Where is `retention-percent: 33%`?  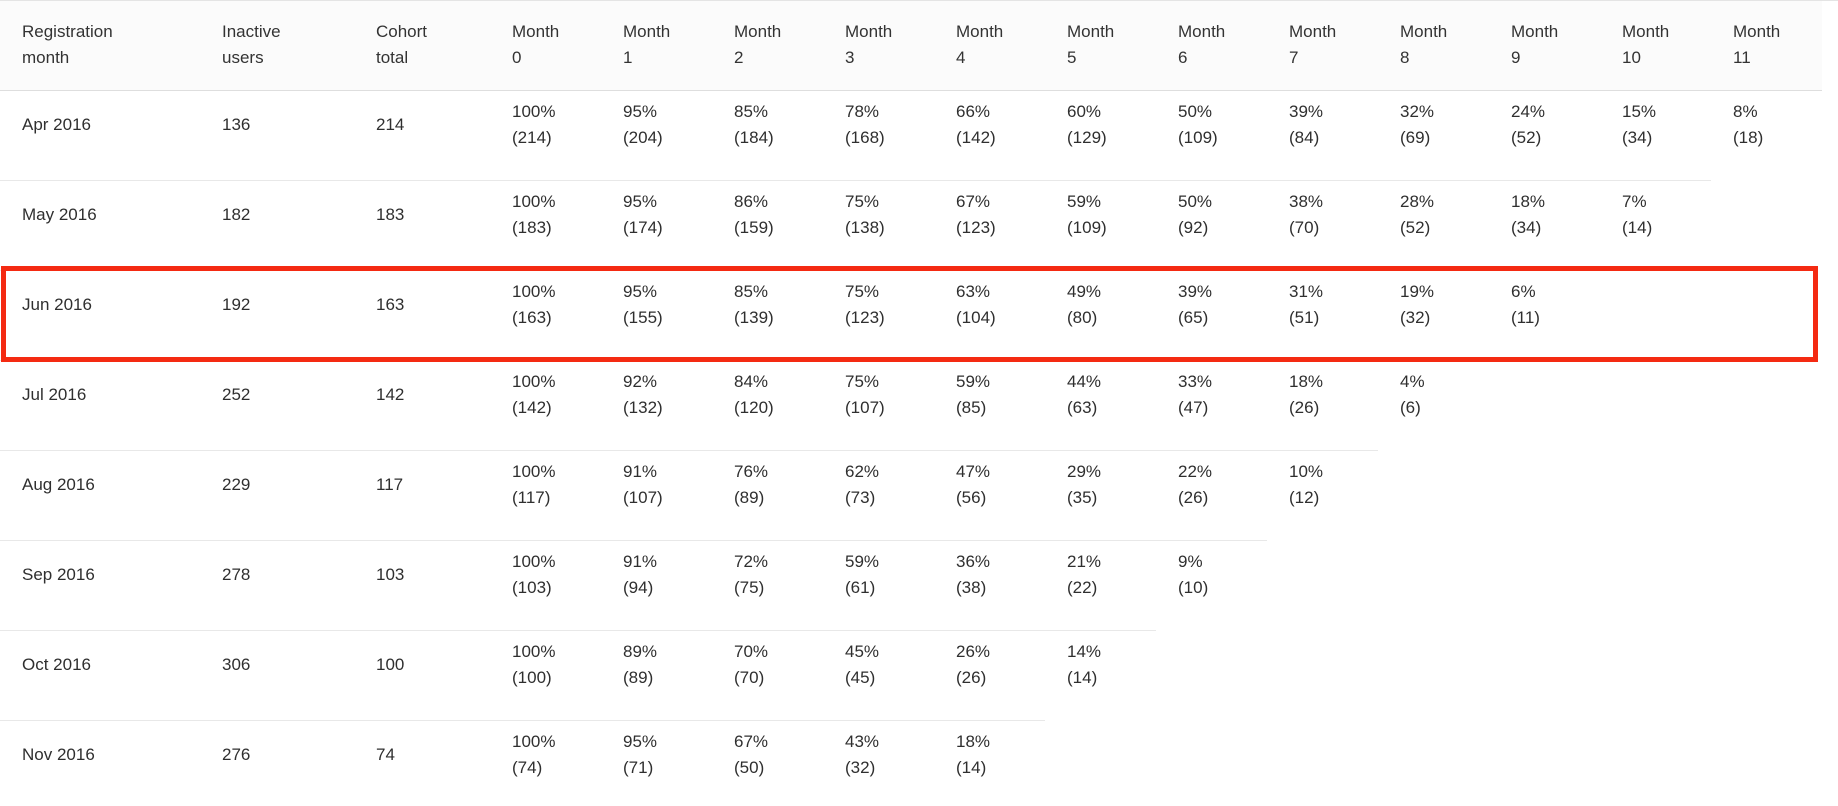
retention-percent: 33% is located at coordinates (1195, 381).